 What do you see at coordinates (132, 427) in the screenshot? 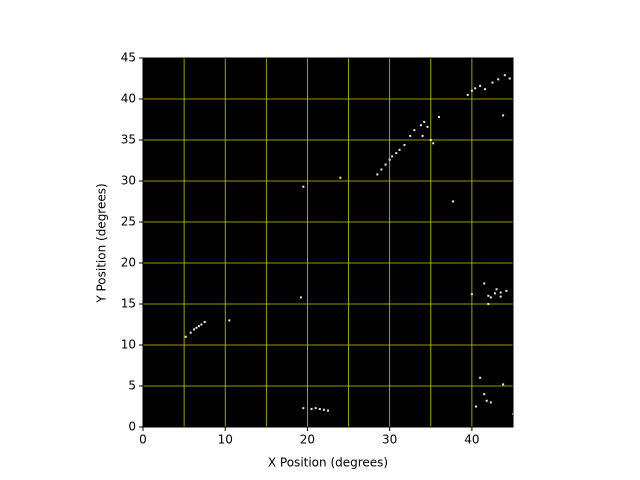
I see `y-tick-label: 0` at bounding box center [132, 427].